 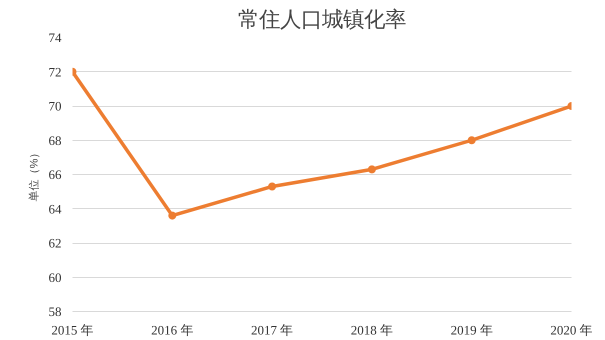 What do you see at coordinates (272, 330) in the screenshot?
I see `x-tick-label: 2017 年` at bounding box center [272, 330].